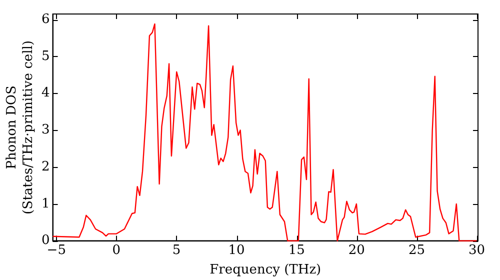  What do you see at coordinates (417, 250) in the screenshot?
I see `x-tick-label: 25` at bounding box center [417, 250].